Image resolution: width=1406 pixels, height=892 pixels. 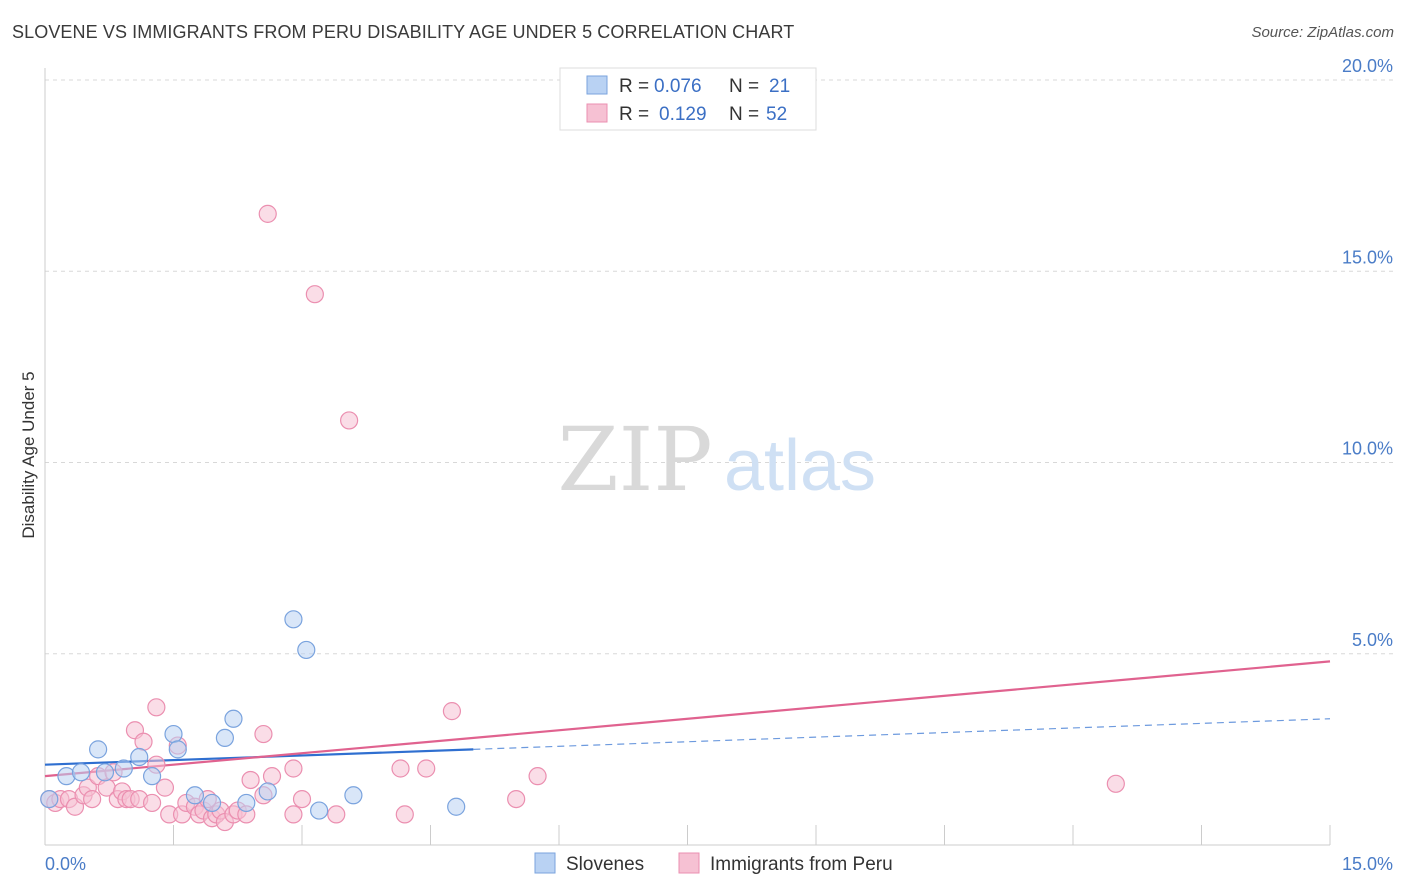 I want to click on series-legend: Slovenes Immigrants from Peru, so click(x=713, y=863).